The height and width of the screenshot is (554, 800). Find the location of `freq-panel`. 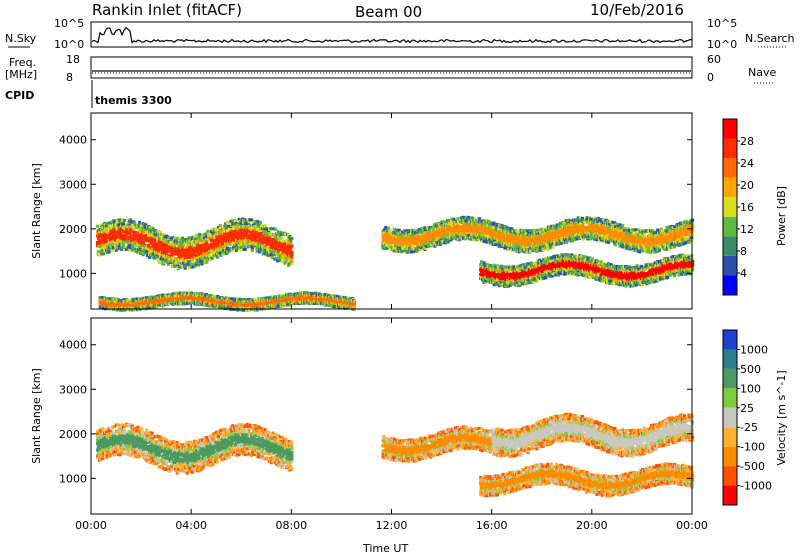

freq-panel is located at coordinates (391, 67).